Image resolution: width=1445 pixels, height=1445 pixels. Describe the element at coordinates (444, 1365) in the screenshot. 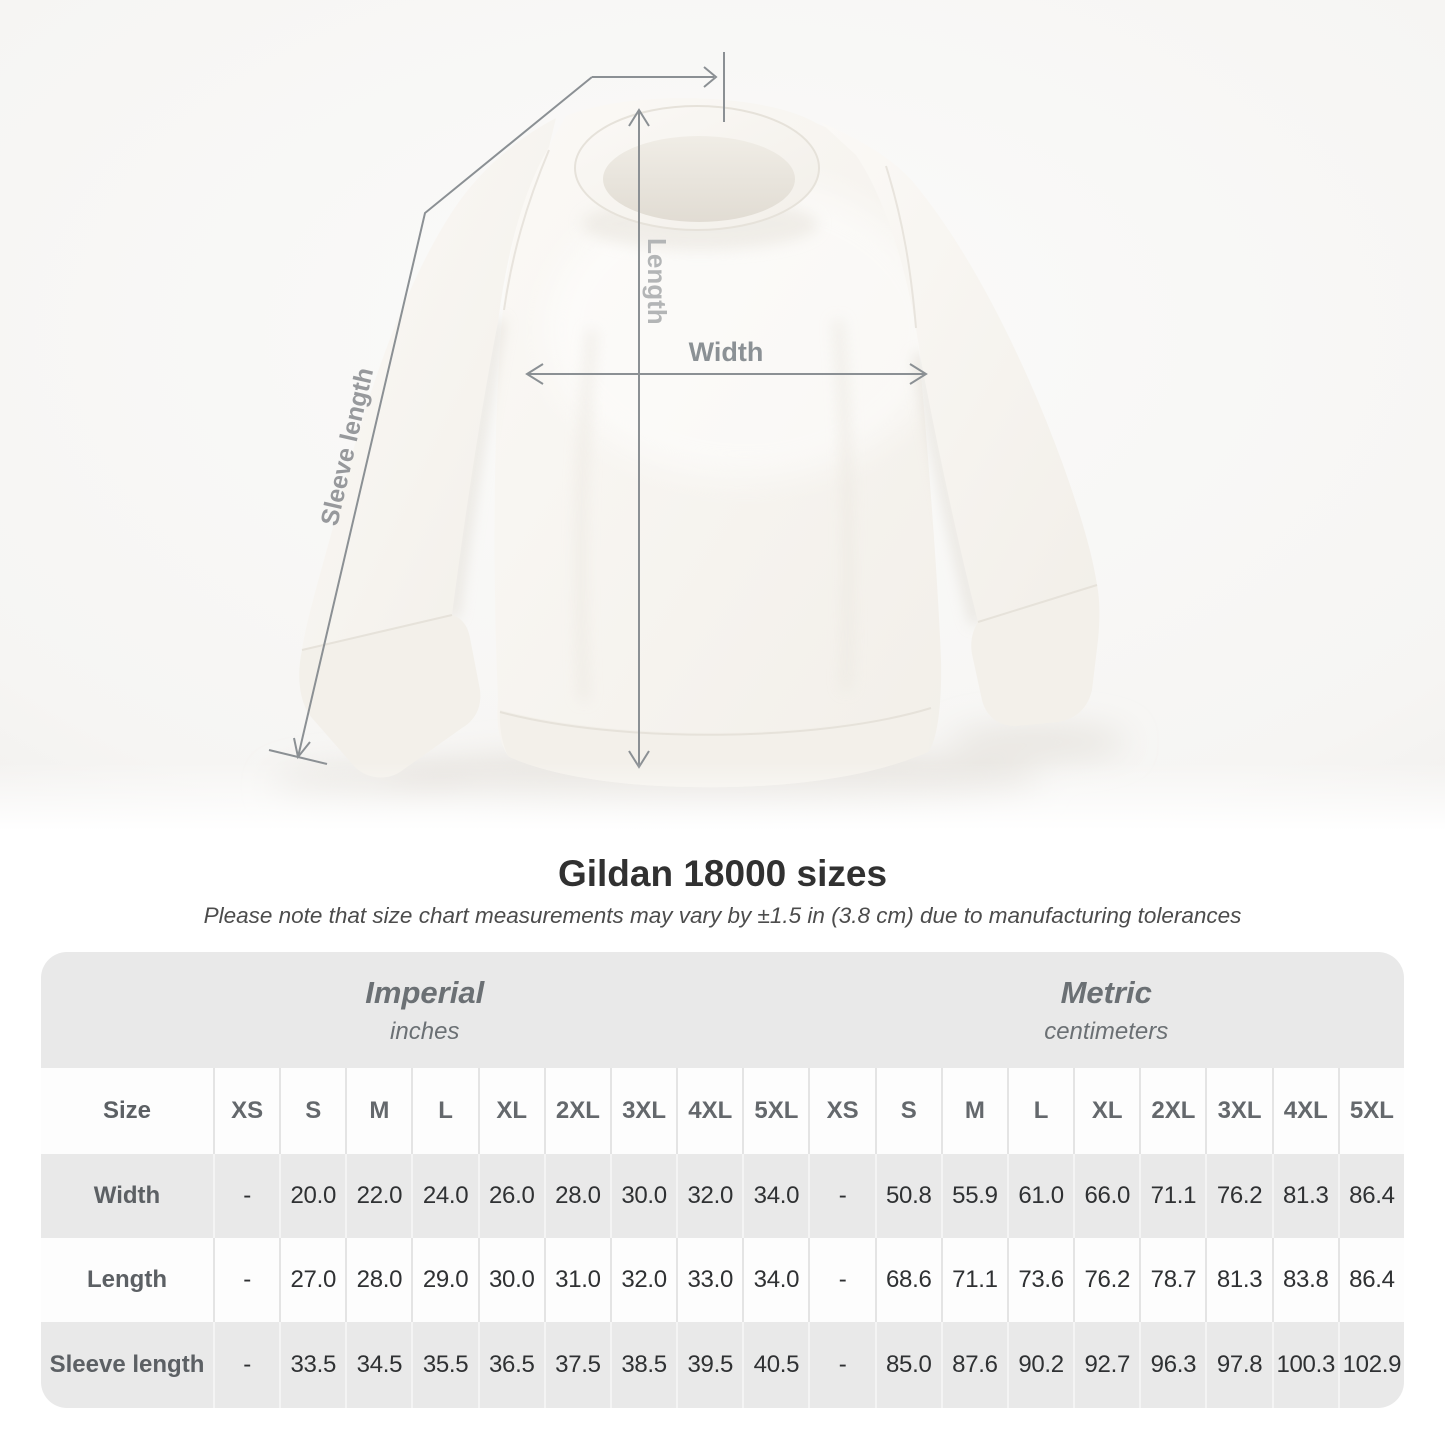

I see `measurement-value: 35.5` at that location.